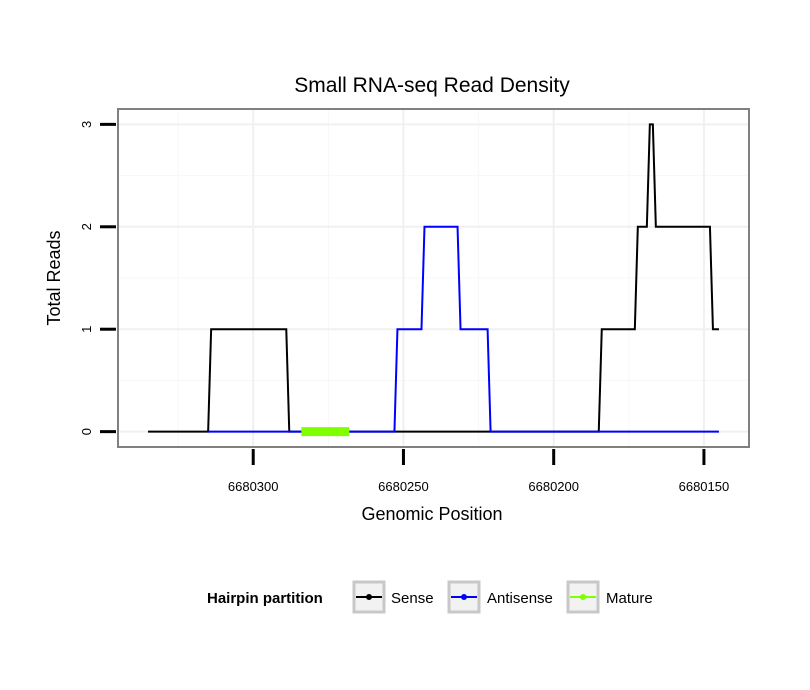 Image resolution: width=810 pixels, height=690 pixels. I want to click on x-axis: 6680300 6680250 6680200 6680150, so click(478, 471).